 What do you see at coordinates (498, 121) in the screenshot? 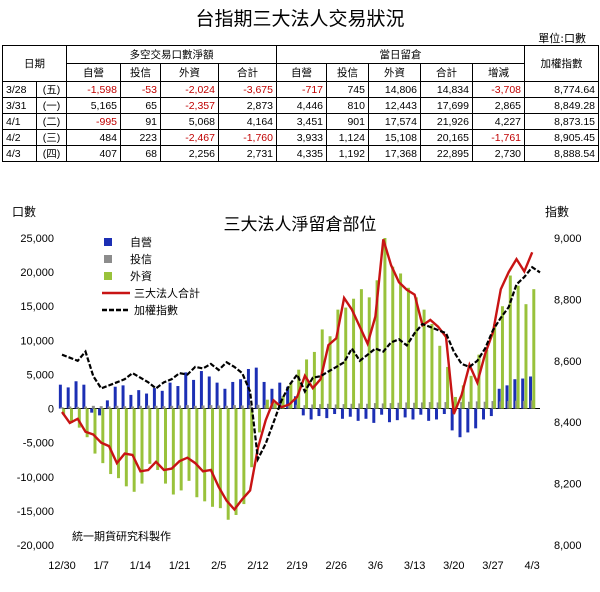
I see `oi-cell: 4,227` at bounding box center [498, 121].